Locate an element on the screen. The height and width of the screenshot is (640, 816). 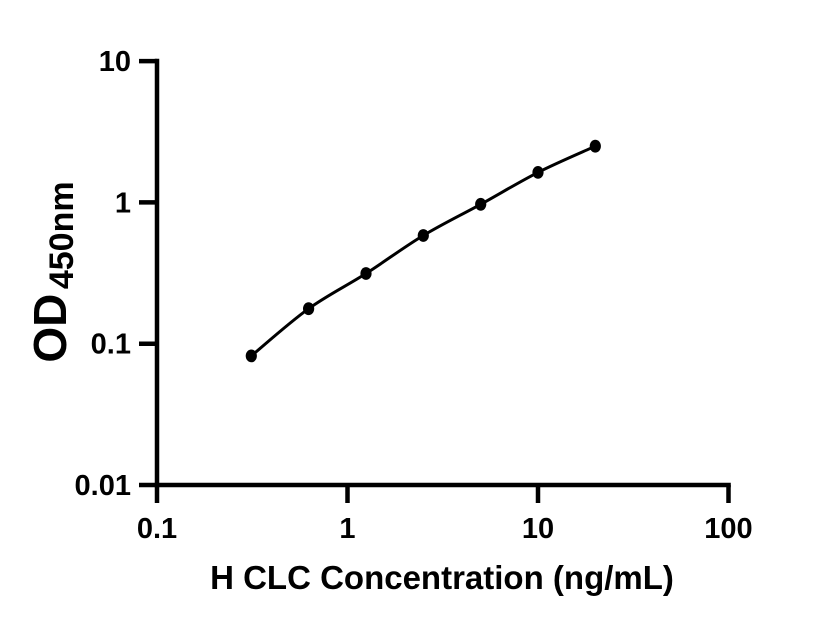
y-axis-title: OD 450nm is located at coordinates (52, 271).